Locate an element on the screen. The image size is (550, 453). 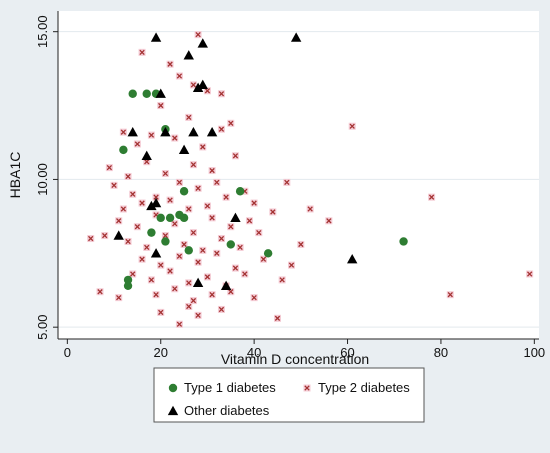
legend-box is located at coordinates (289, 395).